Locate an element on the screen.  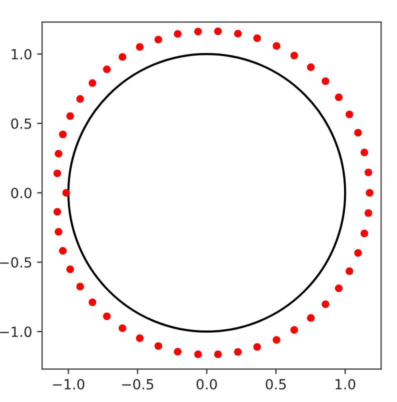
x-tick-label: 0.0 is located at coordinates (206, 384).